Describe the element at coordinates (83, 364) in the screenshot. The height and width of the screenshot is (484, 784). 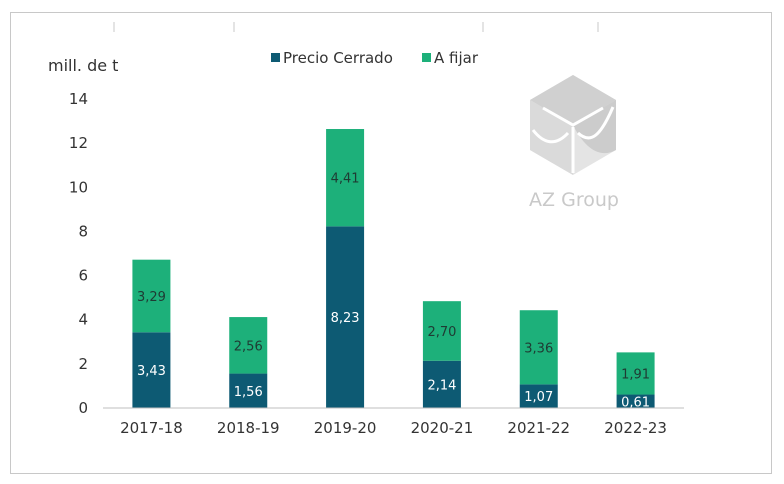
I see `y-tick-label: 2` at that location.